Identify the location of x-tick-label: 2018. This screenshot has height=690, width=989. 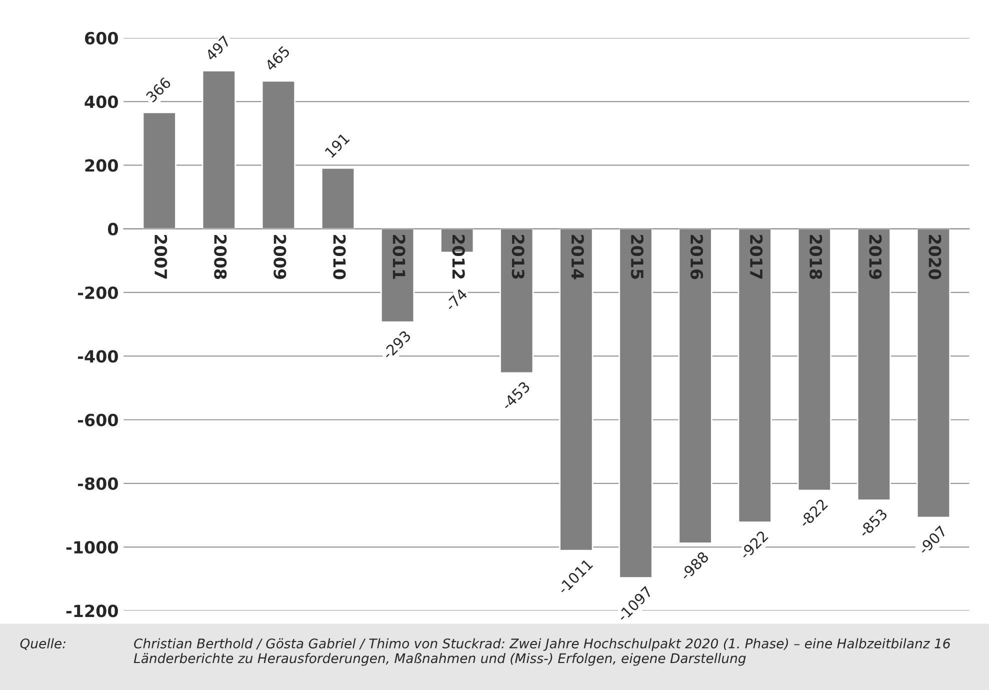
(816, 256).